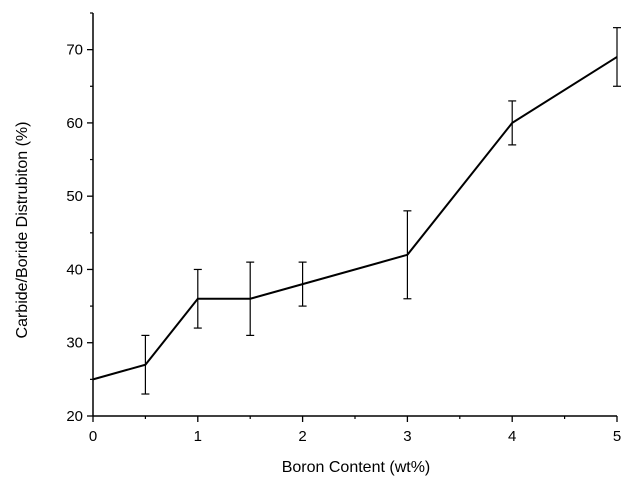 The height and width of the screenshot is (479, 628). What do you see at coordinates (356, 467) in the screenshot?
I see `x-axis-title: Boron Content (wt%)` at bounding box center [356, 467].